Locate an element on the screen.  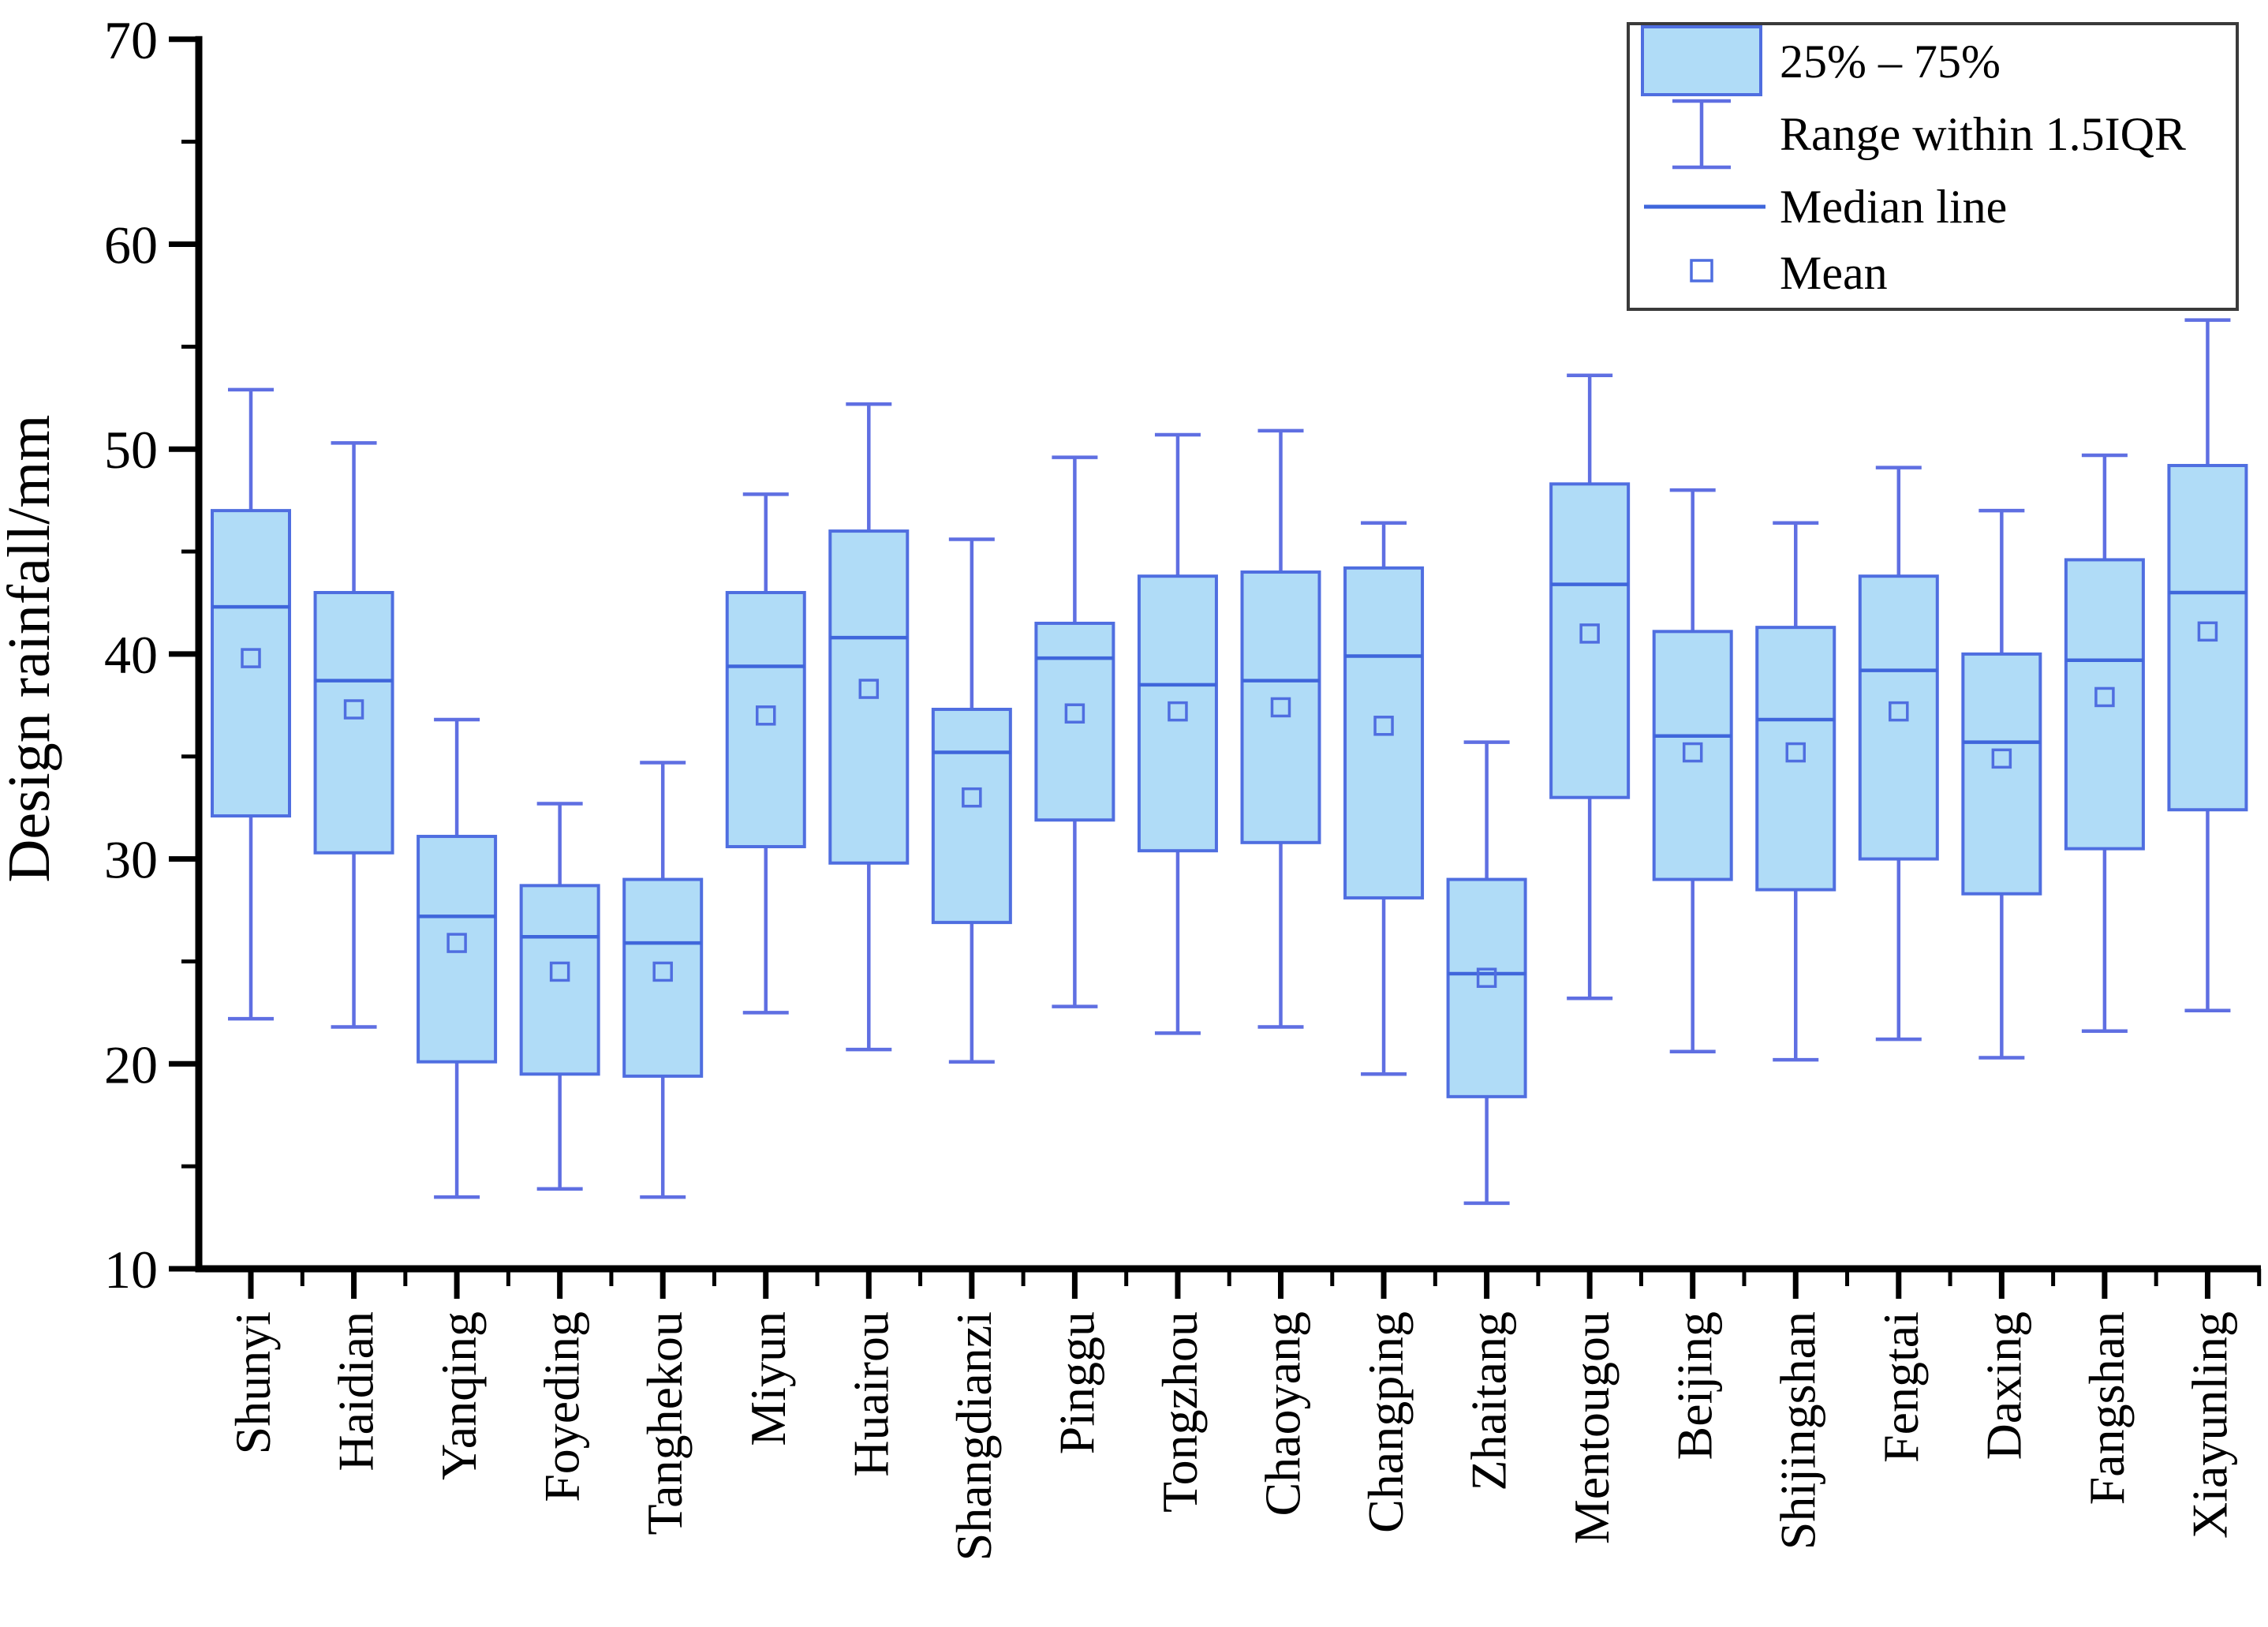
box-station-fangshan is located at coordinates (2104, 743).